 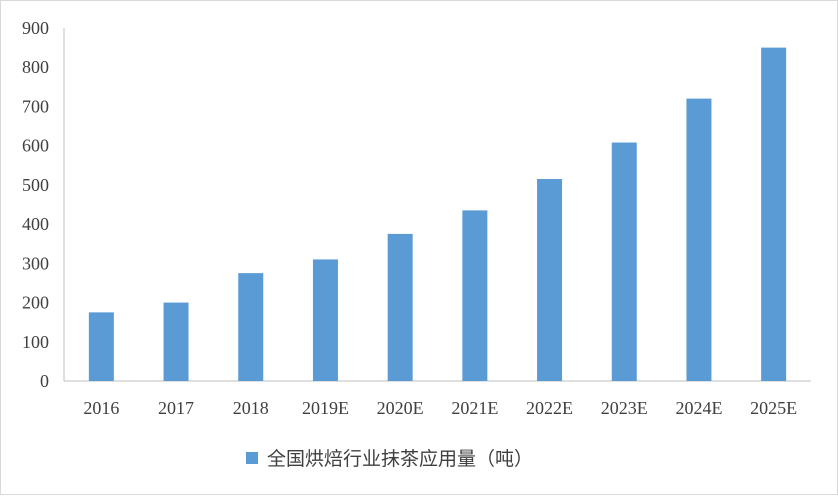 What do you see at coordinates (35, 28) in the screenshot?
I see `y-tick-label: 900` at bounding box center [35, 28].